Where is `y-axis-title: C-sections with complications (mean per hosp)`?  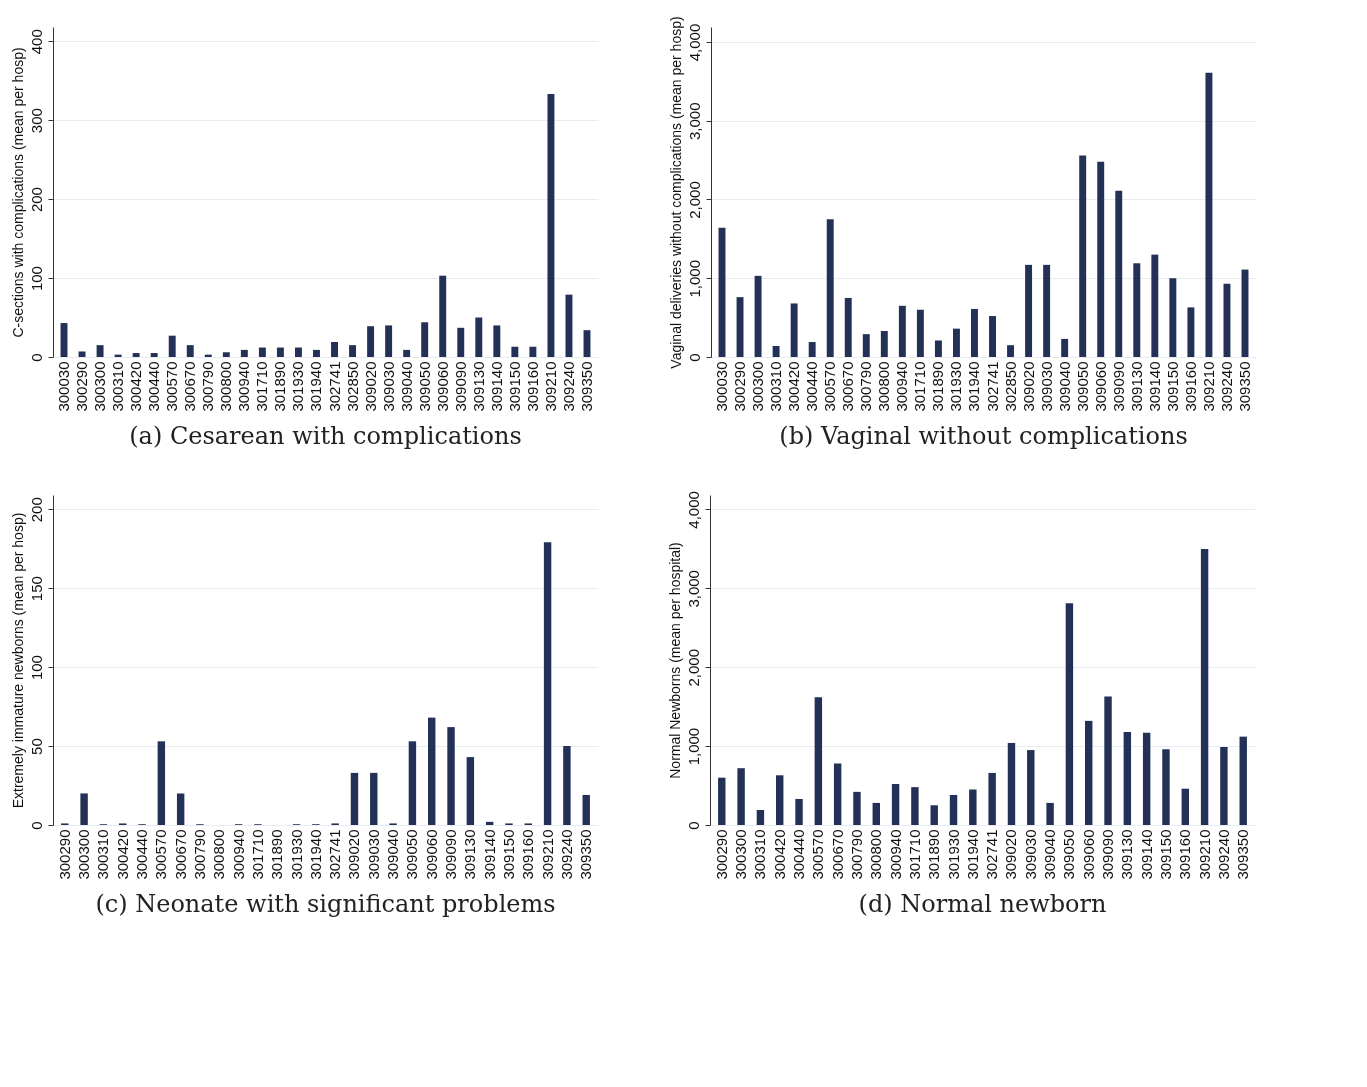 y-axis-title: C-sections with complications (mean per hosp) is located at coordinates (17, 192).